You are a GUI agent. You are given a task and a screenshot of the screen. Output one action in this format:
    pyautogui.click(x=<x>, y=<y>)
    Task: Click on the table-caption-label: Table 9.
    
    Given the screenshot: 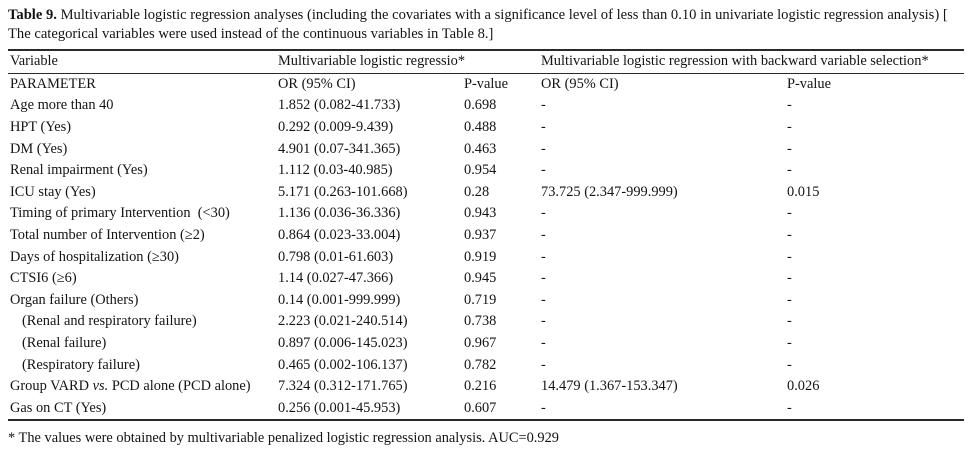 What is the action you would take?
    pyautogui.click(x=32, y=15)
    